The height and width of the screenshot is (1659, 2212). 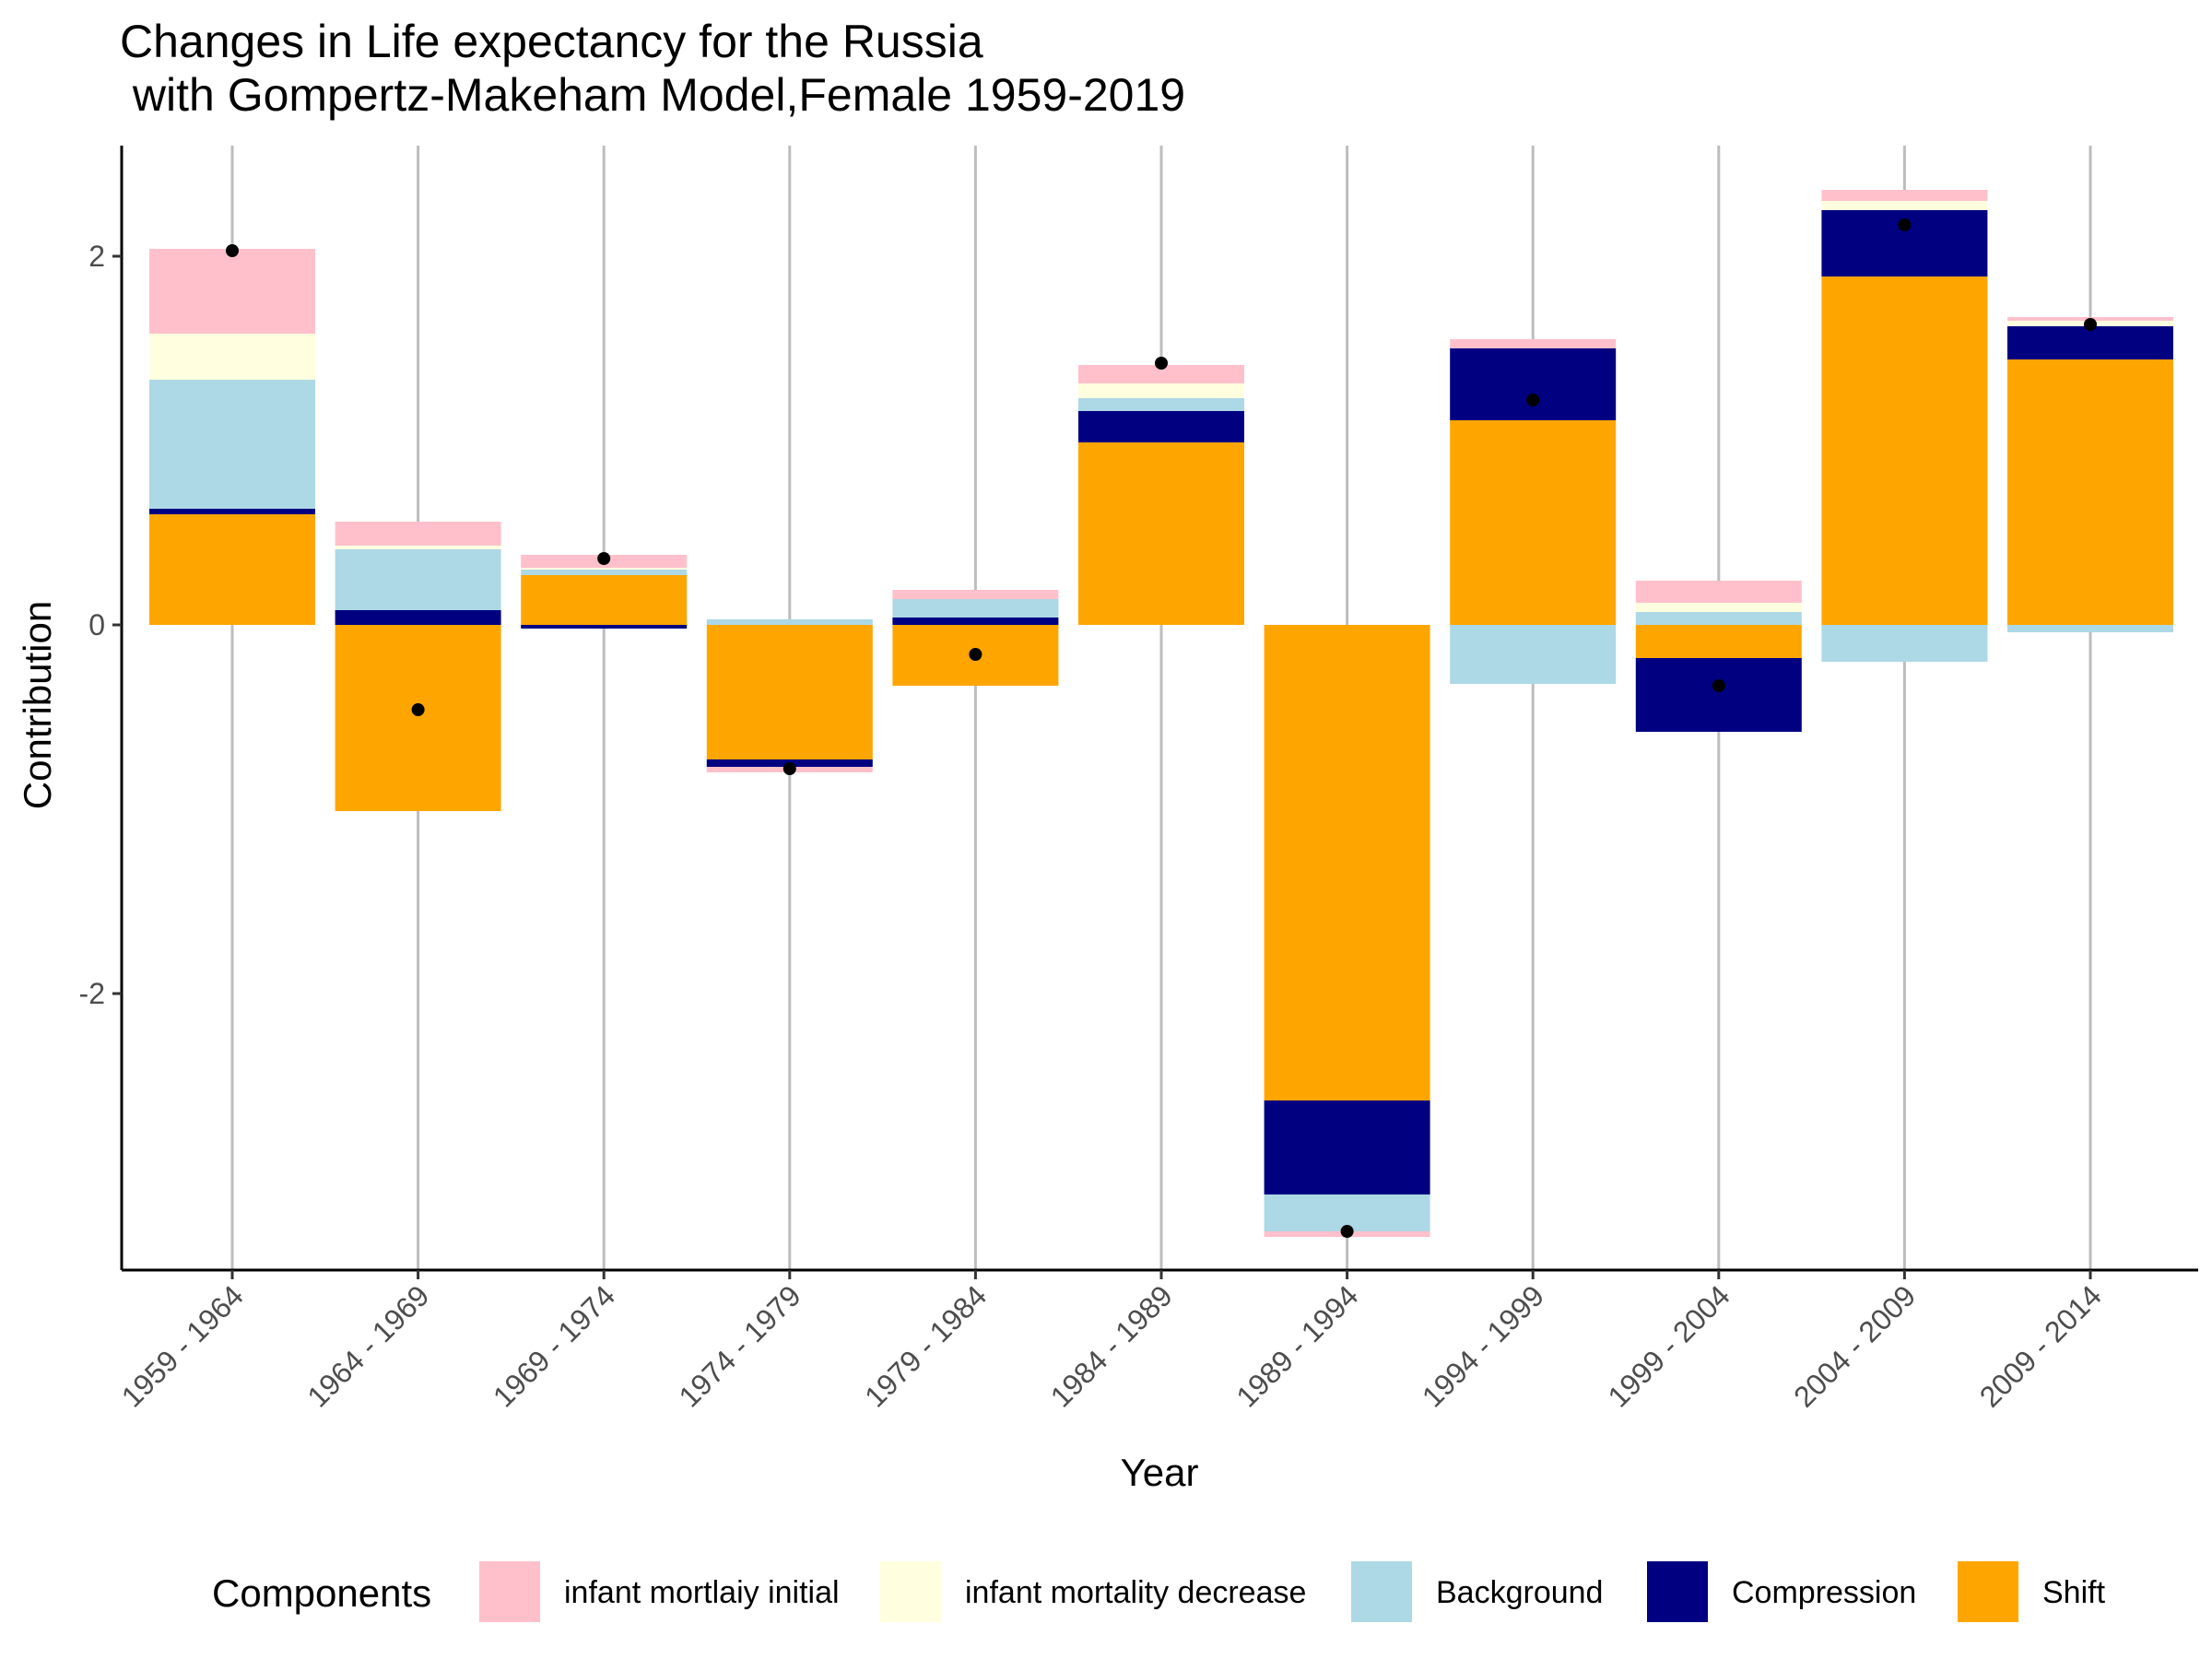 I want to click on x-tick-label: 1989 - 1994, so click(x=1297, y=1345).